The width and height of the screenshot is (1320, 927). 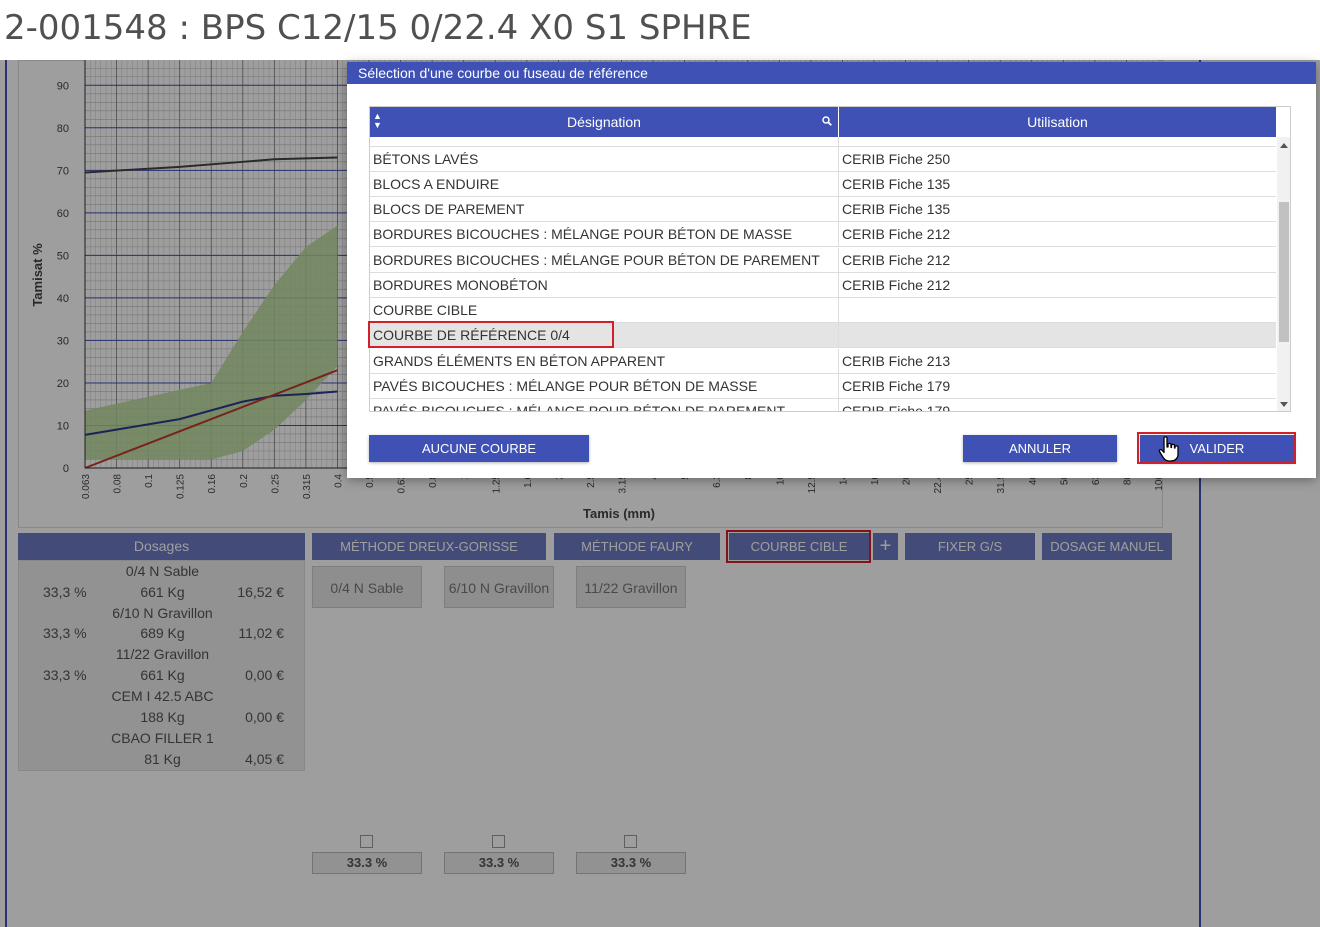 I want to click on x-axis-label: Tamis (mm), so click(x=619, y=513).